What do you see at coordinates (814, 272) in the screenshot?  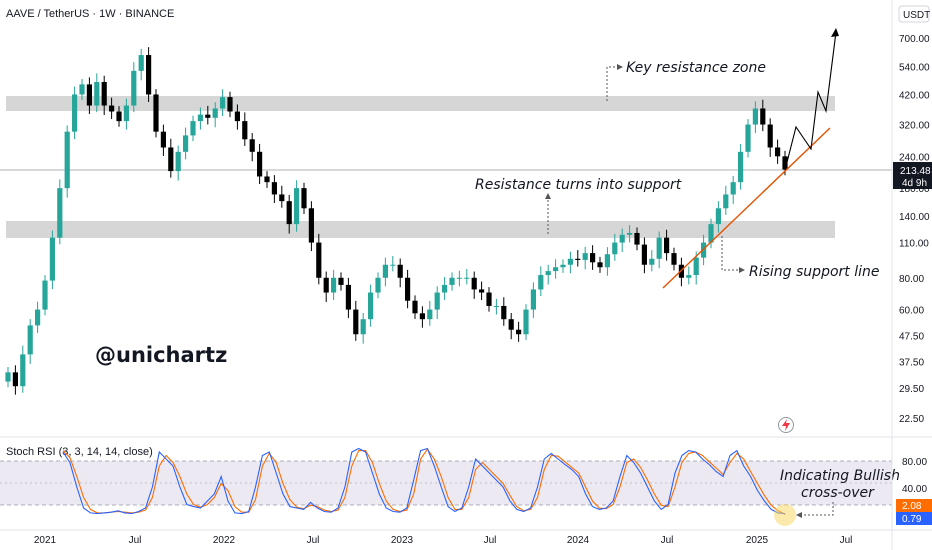 I see `rising-annotation: Rising support line` at bounding box center [814, 272].